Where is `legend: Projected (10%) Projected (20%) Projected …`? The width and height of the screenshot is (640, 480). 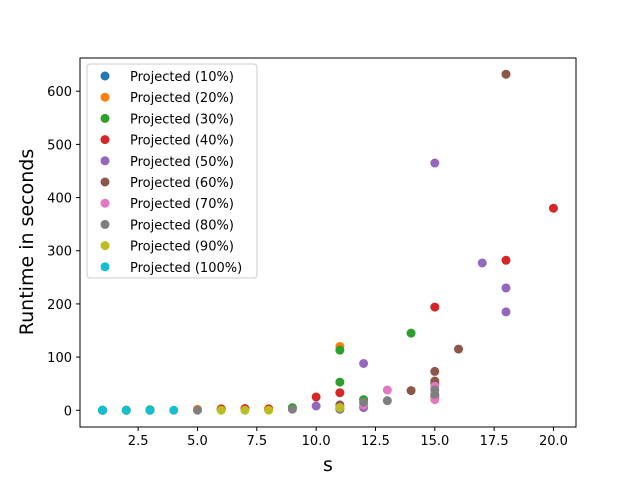 legend: Projected (10%) Projected (20%) Projected … is located at coordinates (172, 171).